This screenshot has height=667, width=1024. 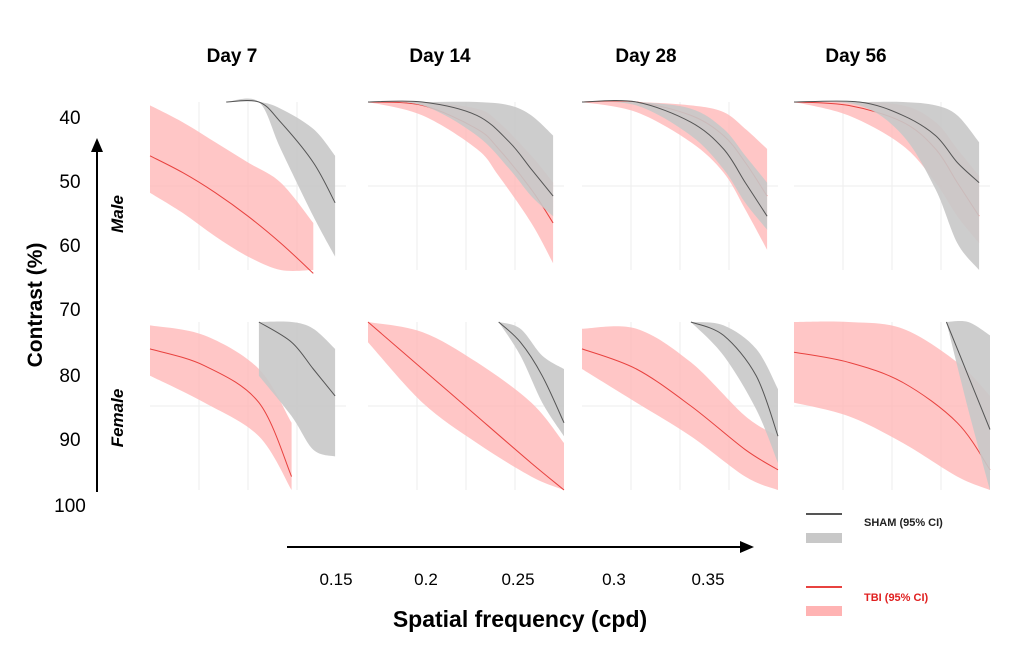 I want to click on x-tick-label: 0.15, so click(x=335, y=579).